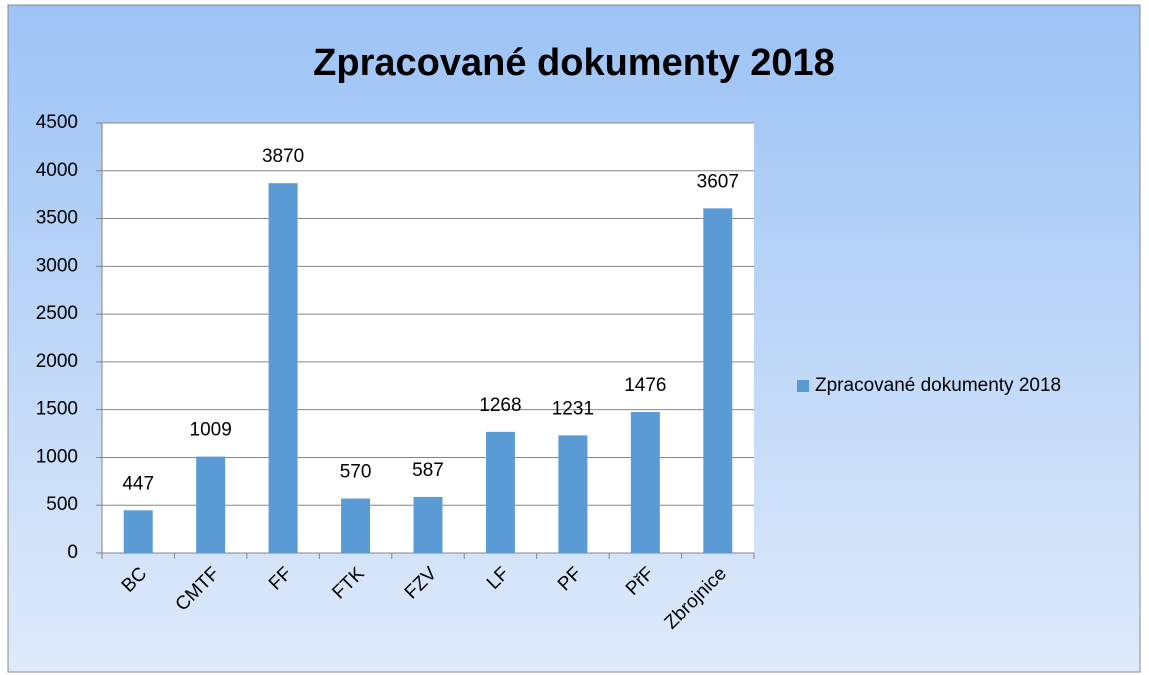 This screenshot has height=675, width=1149. What do you see at coordinates (72, 552) in the screenshot?
I see `y-tick-label: 0` at bounding box center [72, 552].